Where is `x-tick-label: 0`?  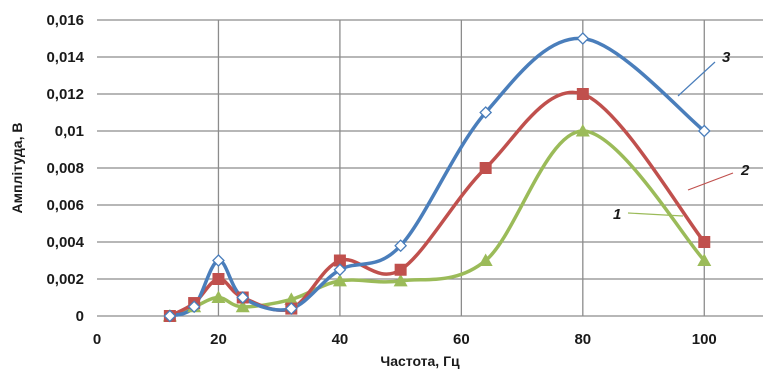
x-tick-label: 0 is located at coordinates (97, 339).